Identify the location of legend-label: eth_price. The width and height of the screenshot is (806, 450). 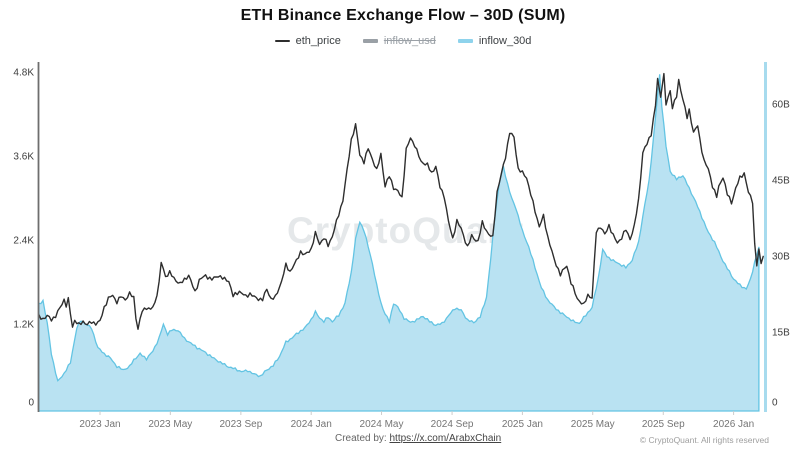
(318, 41).